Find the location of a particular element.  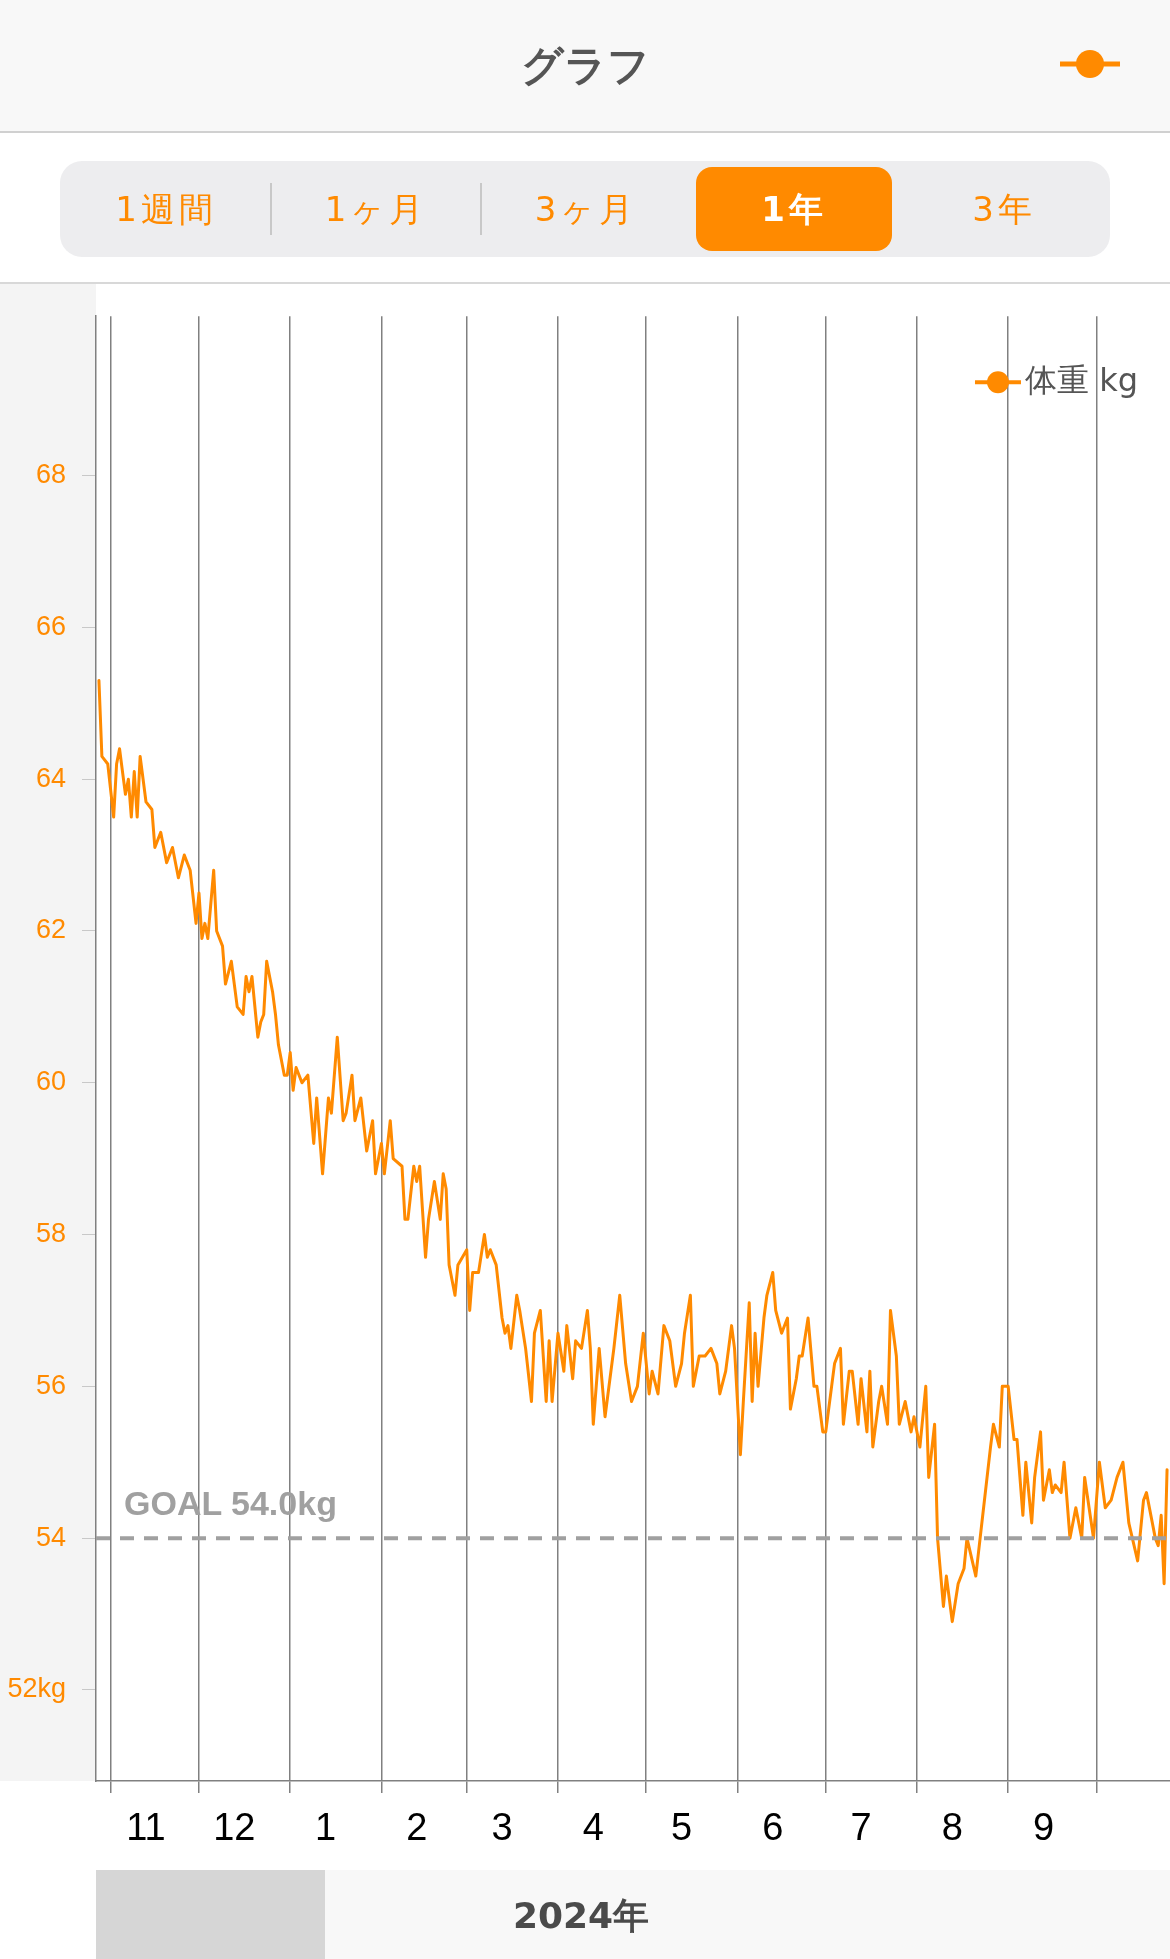

x-tick-label: 3 is located at coordinates (502, 1827).